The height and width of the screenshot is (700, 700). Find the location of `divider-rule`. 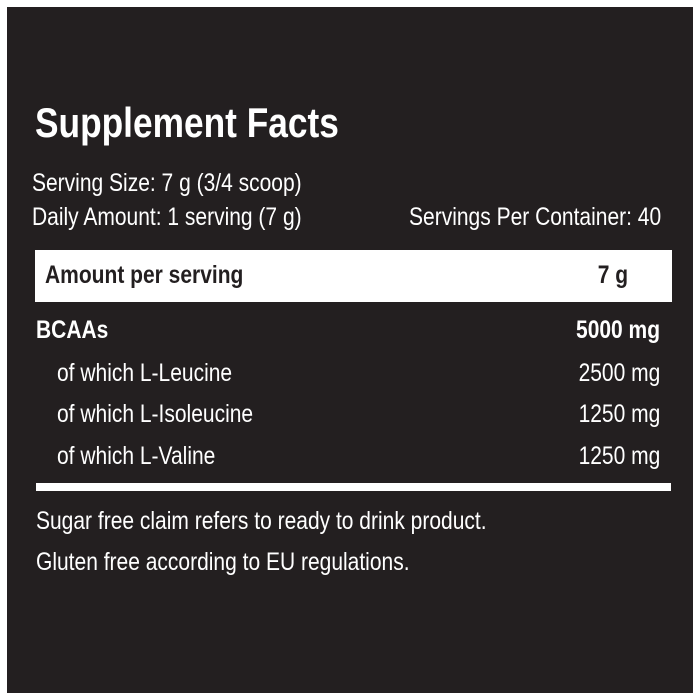

divider-rule is located at coordinates (353, 487).